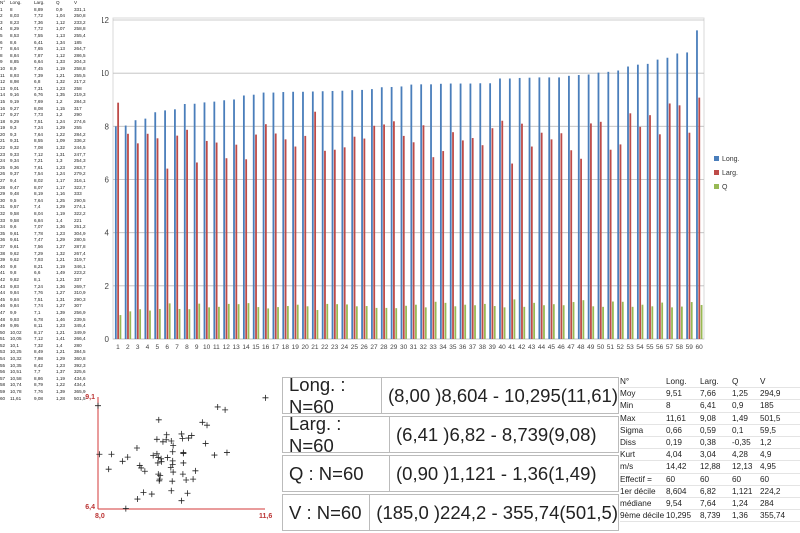 The width and height of the screenshot is (800, 533). Describe the element at coordinates (3, 306) in the screenshot. I see `cell: 46` at that location.